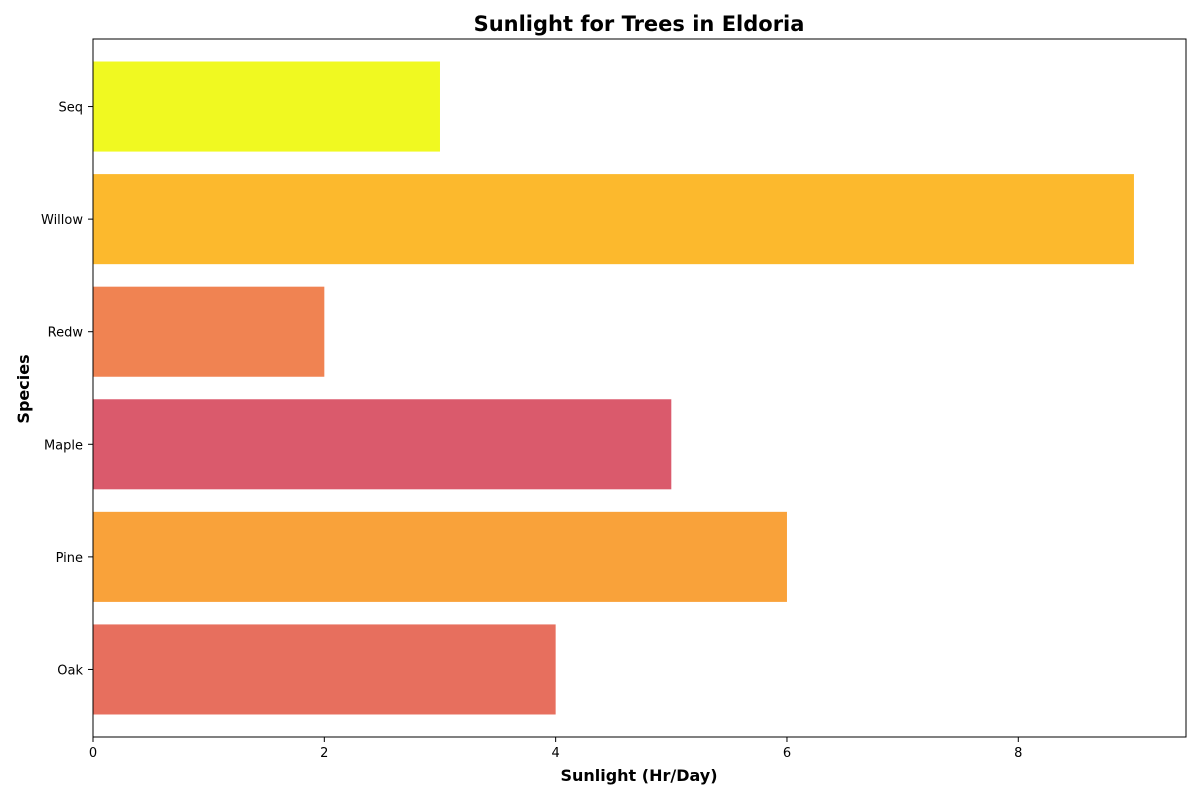  I want to click on x-tick-label: 4, so click(556, 753).